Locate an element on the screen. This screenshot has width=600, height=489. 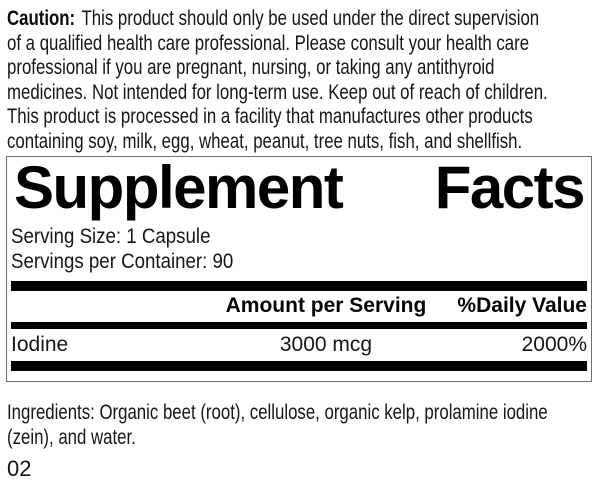
supplement-facts-title: Supplement Facts is located at coordinates (300, 187).